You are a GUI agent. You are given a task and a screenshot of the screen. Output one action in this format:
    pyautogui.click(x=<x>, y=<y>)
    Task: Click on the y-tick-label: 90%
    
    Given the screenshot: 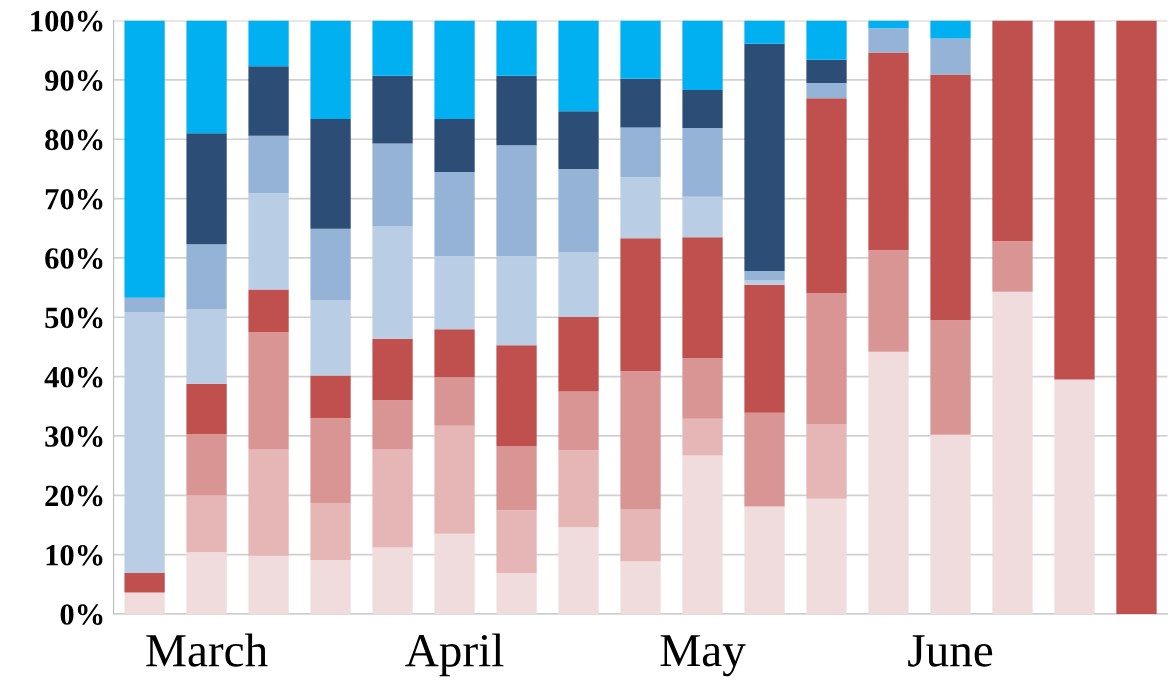 What is the action you would take?
    pyautogui.click(x=73, y=80)
    